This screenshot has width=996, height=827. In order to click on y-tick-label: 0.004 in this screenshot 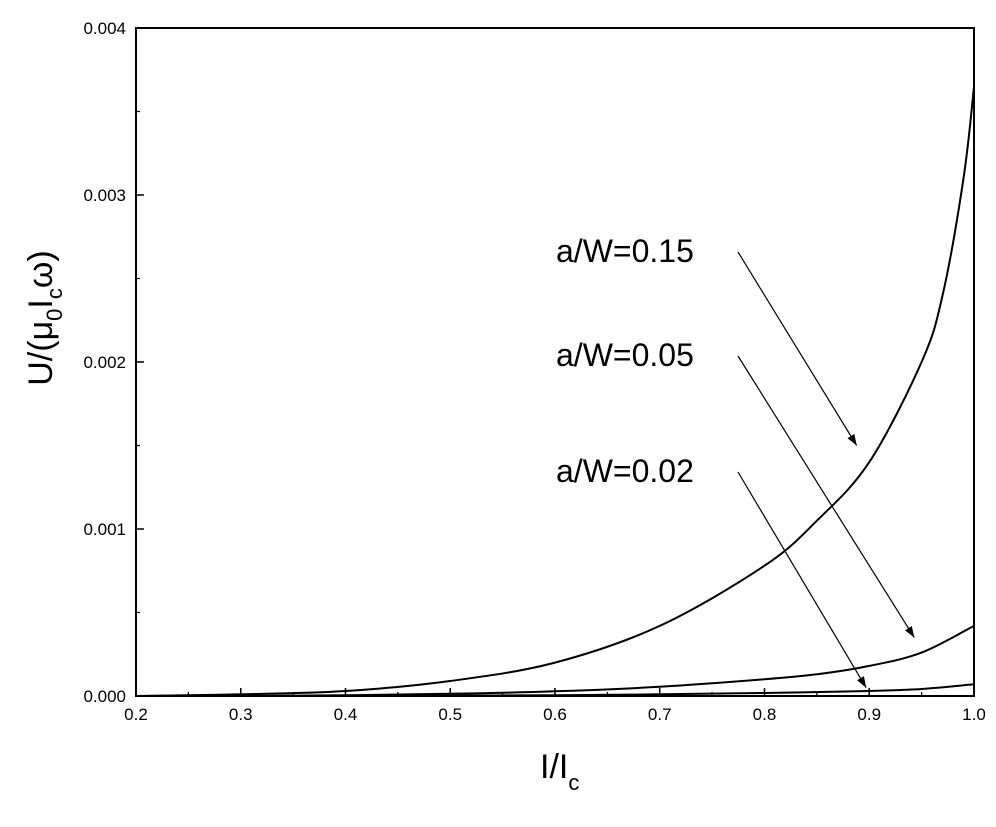, I will do `click(104, 28)`.